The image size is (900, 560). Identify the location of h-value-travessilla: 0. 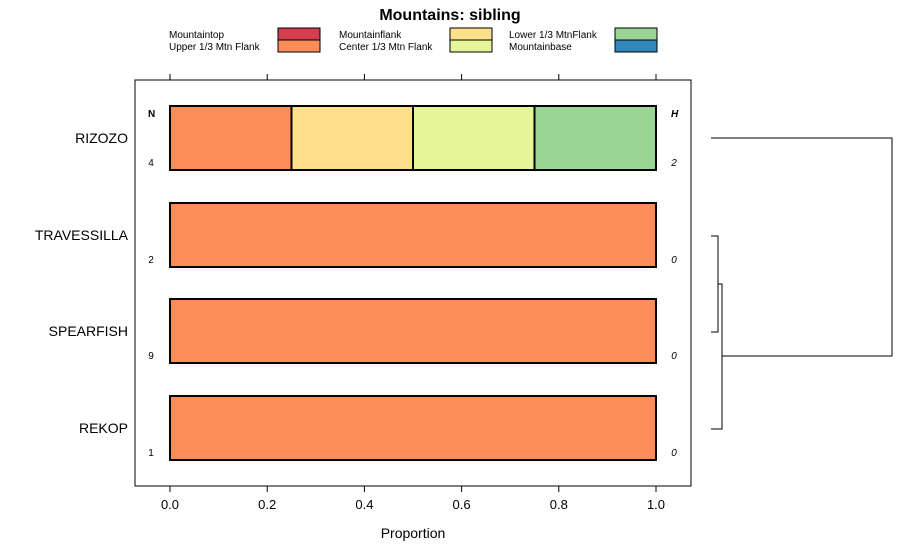
(674, 260).